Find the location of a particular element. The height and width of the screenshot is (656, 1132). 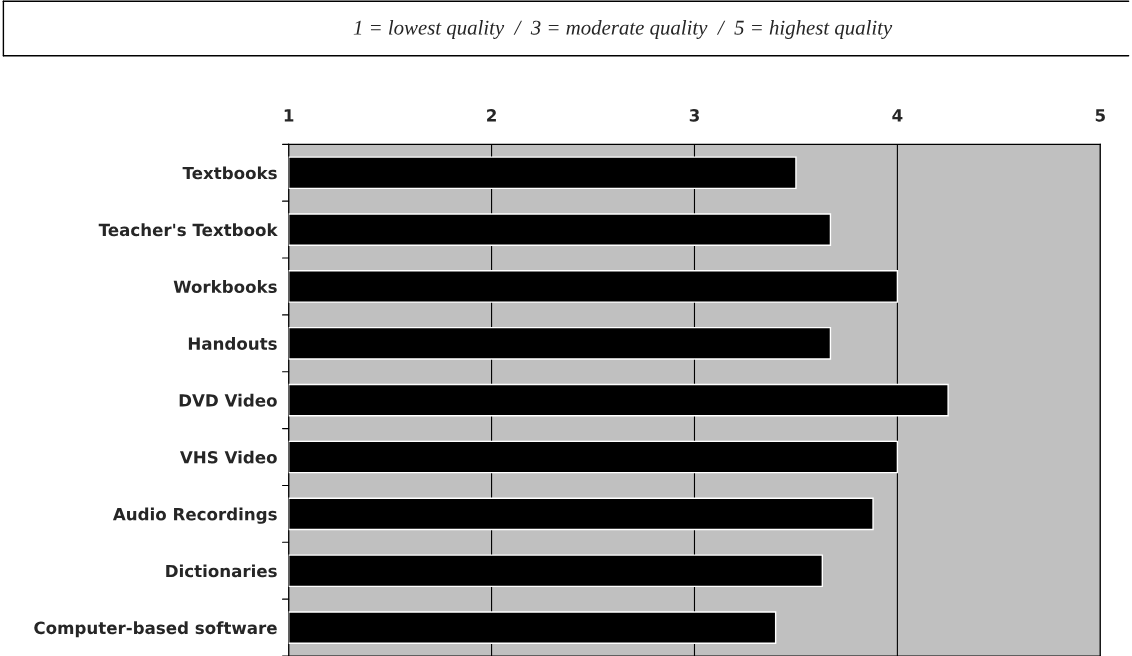

y-tick-label: Handouts is located at coordinates (232, 343).